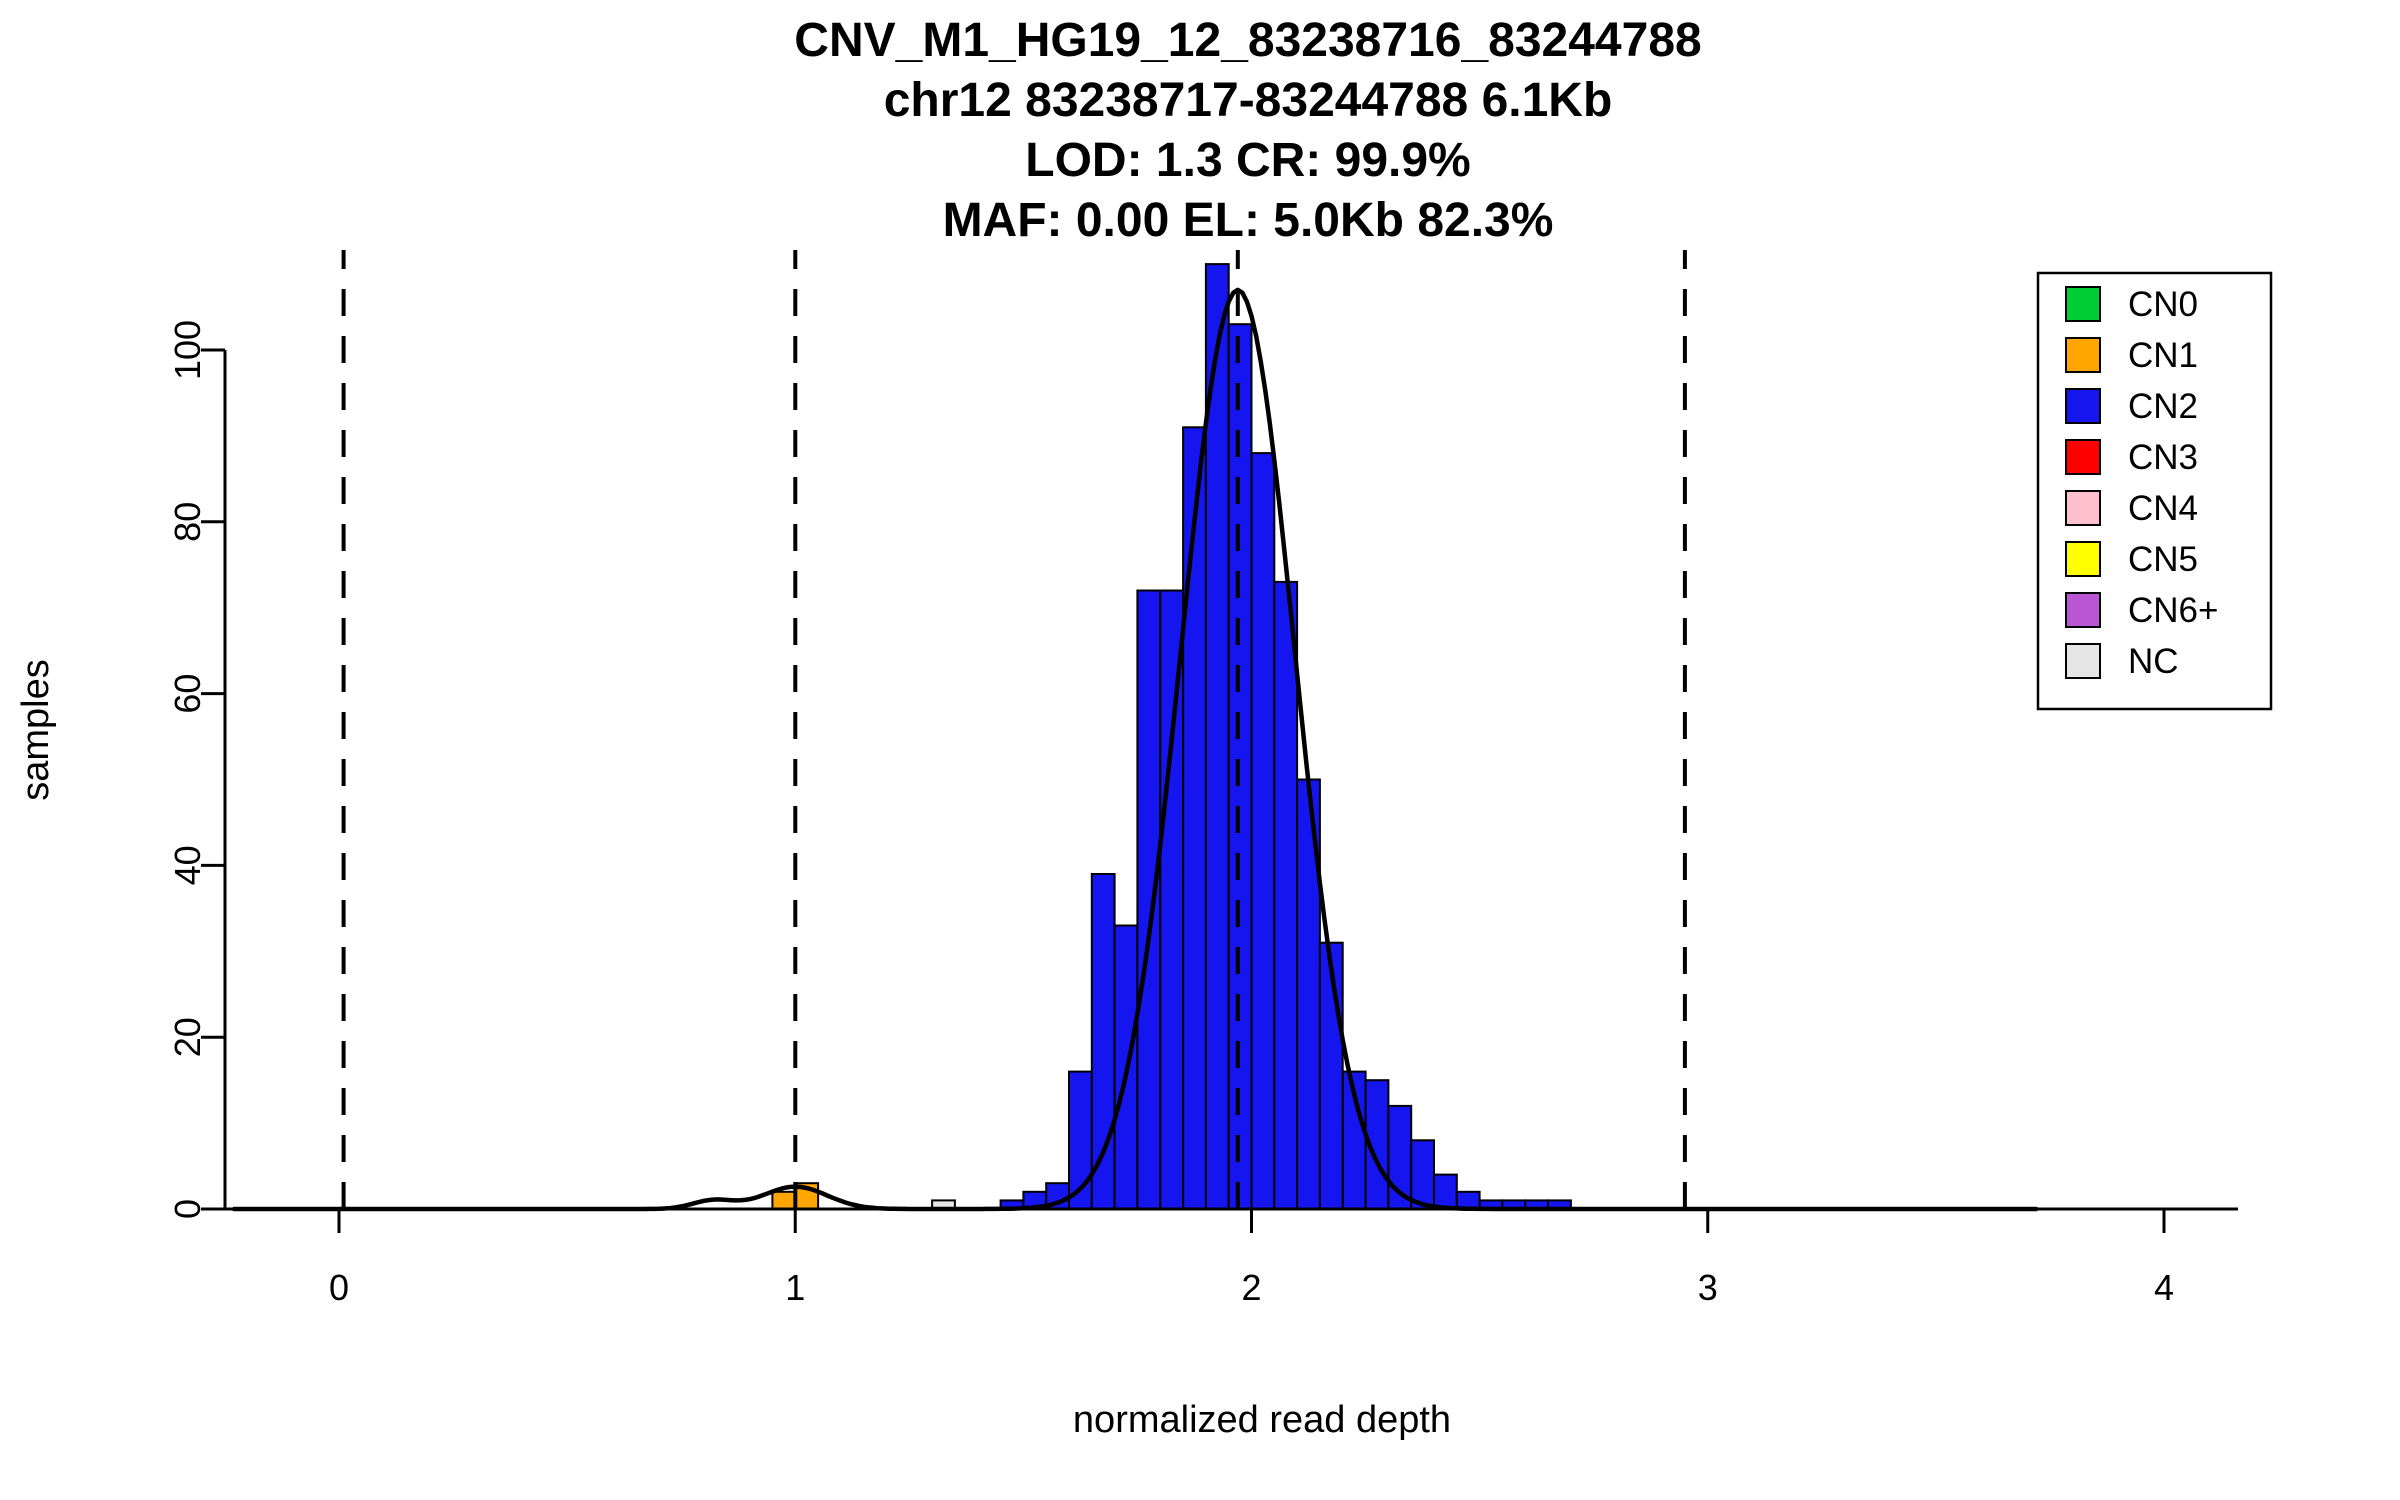 This screenshot has width=2400, height=1500. Describe the element at coordinates (1247, 160) in the screenshot. I see `chart-title-line3: LOD: 1.3 CR: 99.9%` at that location.